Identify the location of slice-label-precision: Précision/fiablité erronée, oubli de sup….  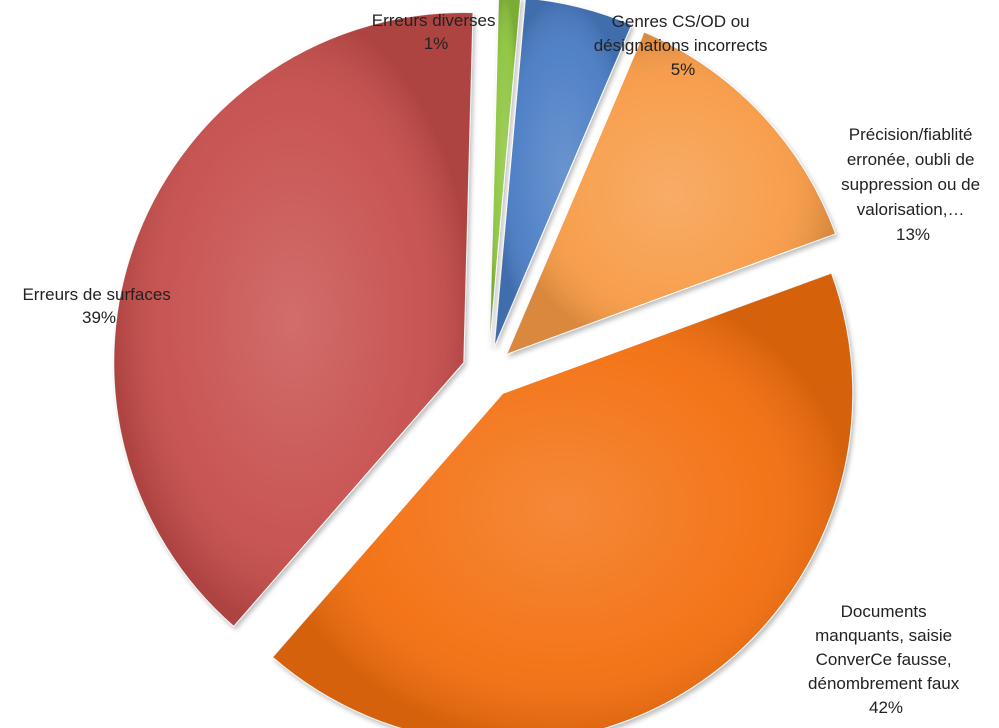
(913, 184).